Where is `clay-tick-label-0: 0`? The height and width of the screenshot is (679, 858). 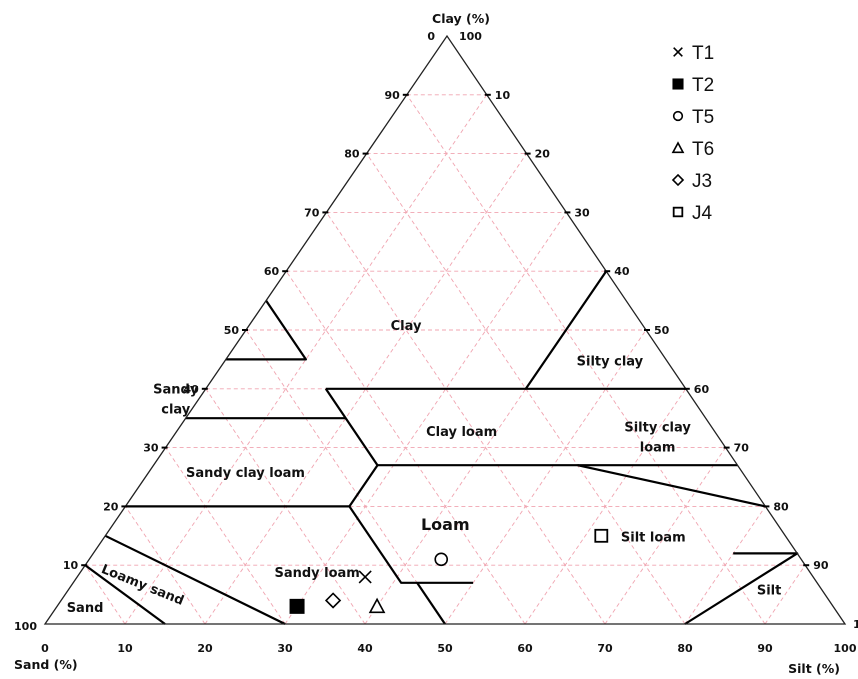 clay-tick-label-0: 0 is located at coordinates (431, 36).